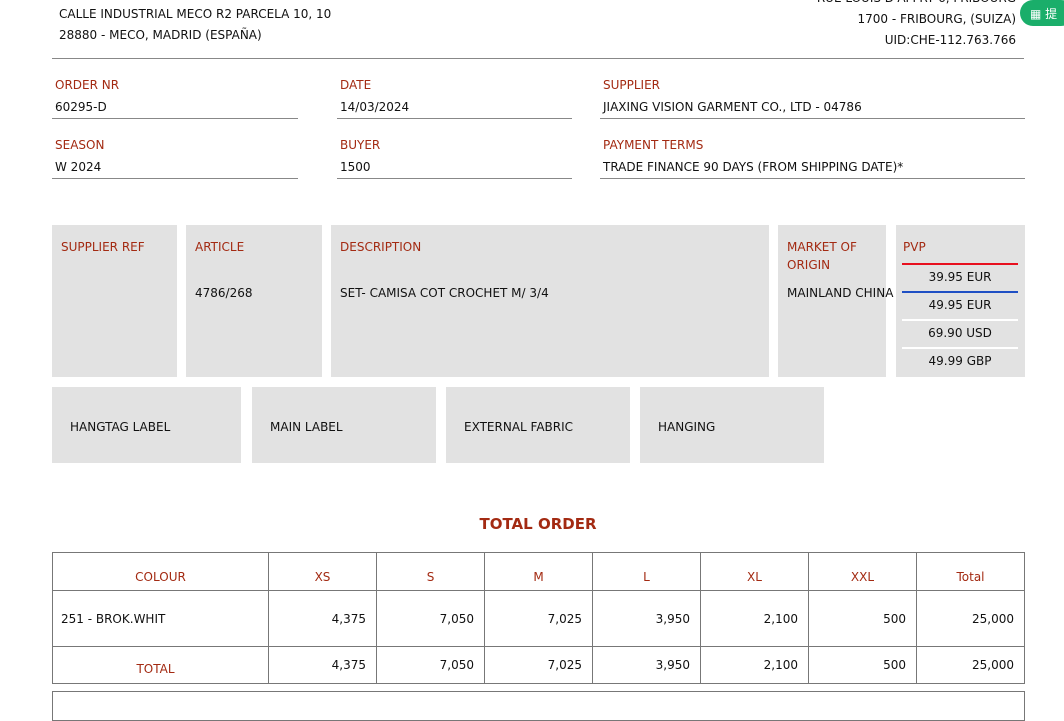 The width and height of the screenshot is (1064, 721). Describe the element at coordinates (78, 167) in the screenshot. I see `text: W 2024` at that location.